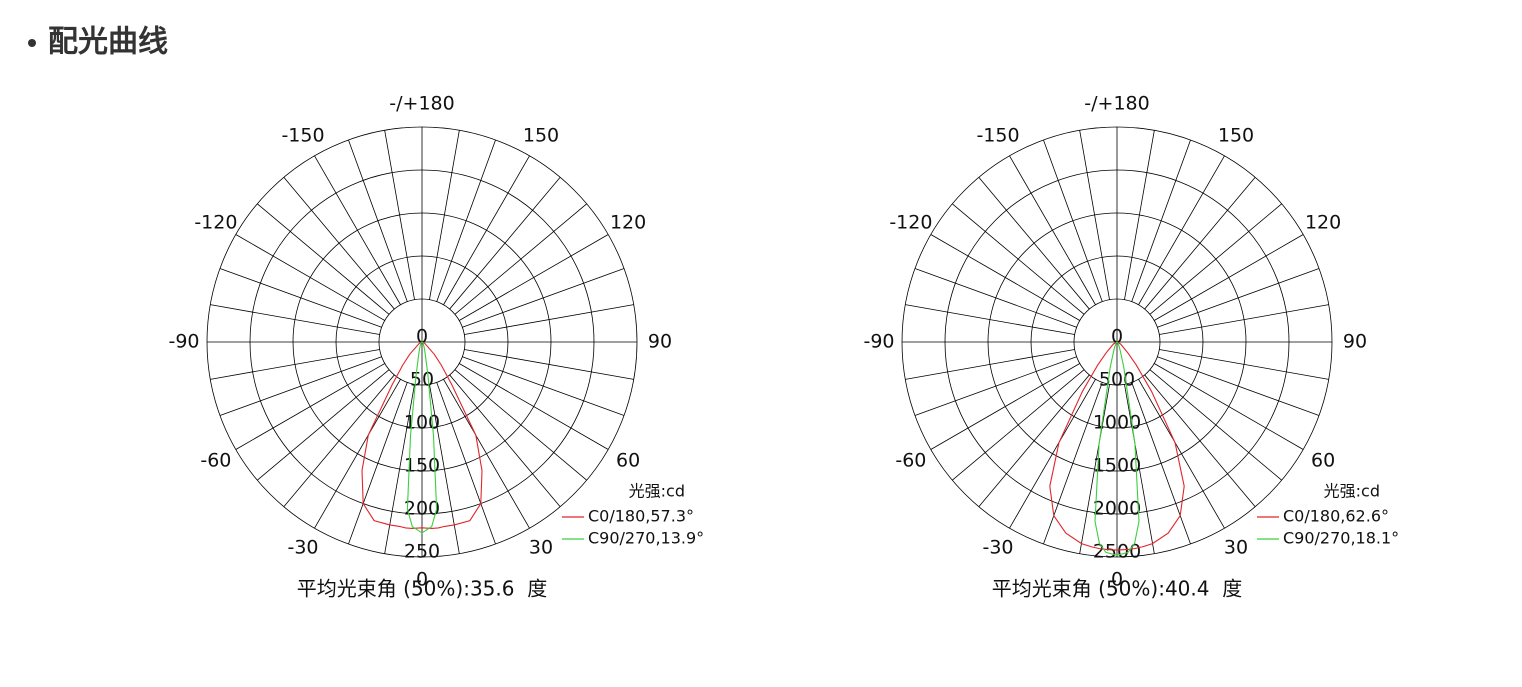  I want to click on r-tick-label: 1000, so click(1117, 423).